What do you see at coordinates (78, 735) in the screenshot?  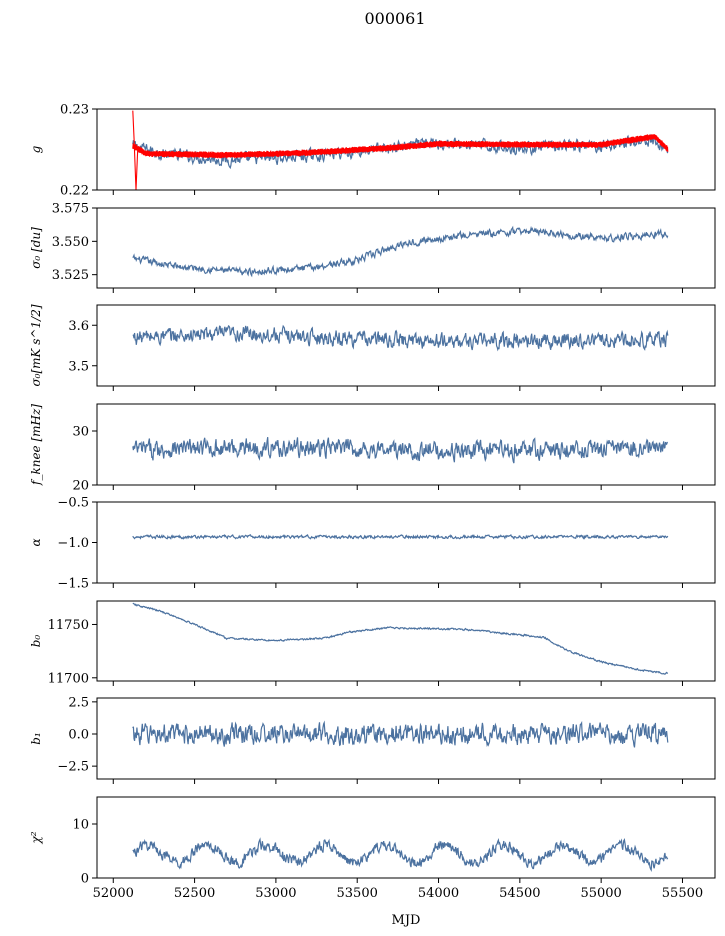 I see `y-tick-label: 0.0` at bounding box center [78, 735].